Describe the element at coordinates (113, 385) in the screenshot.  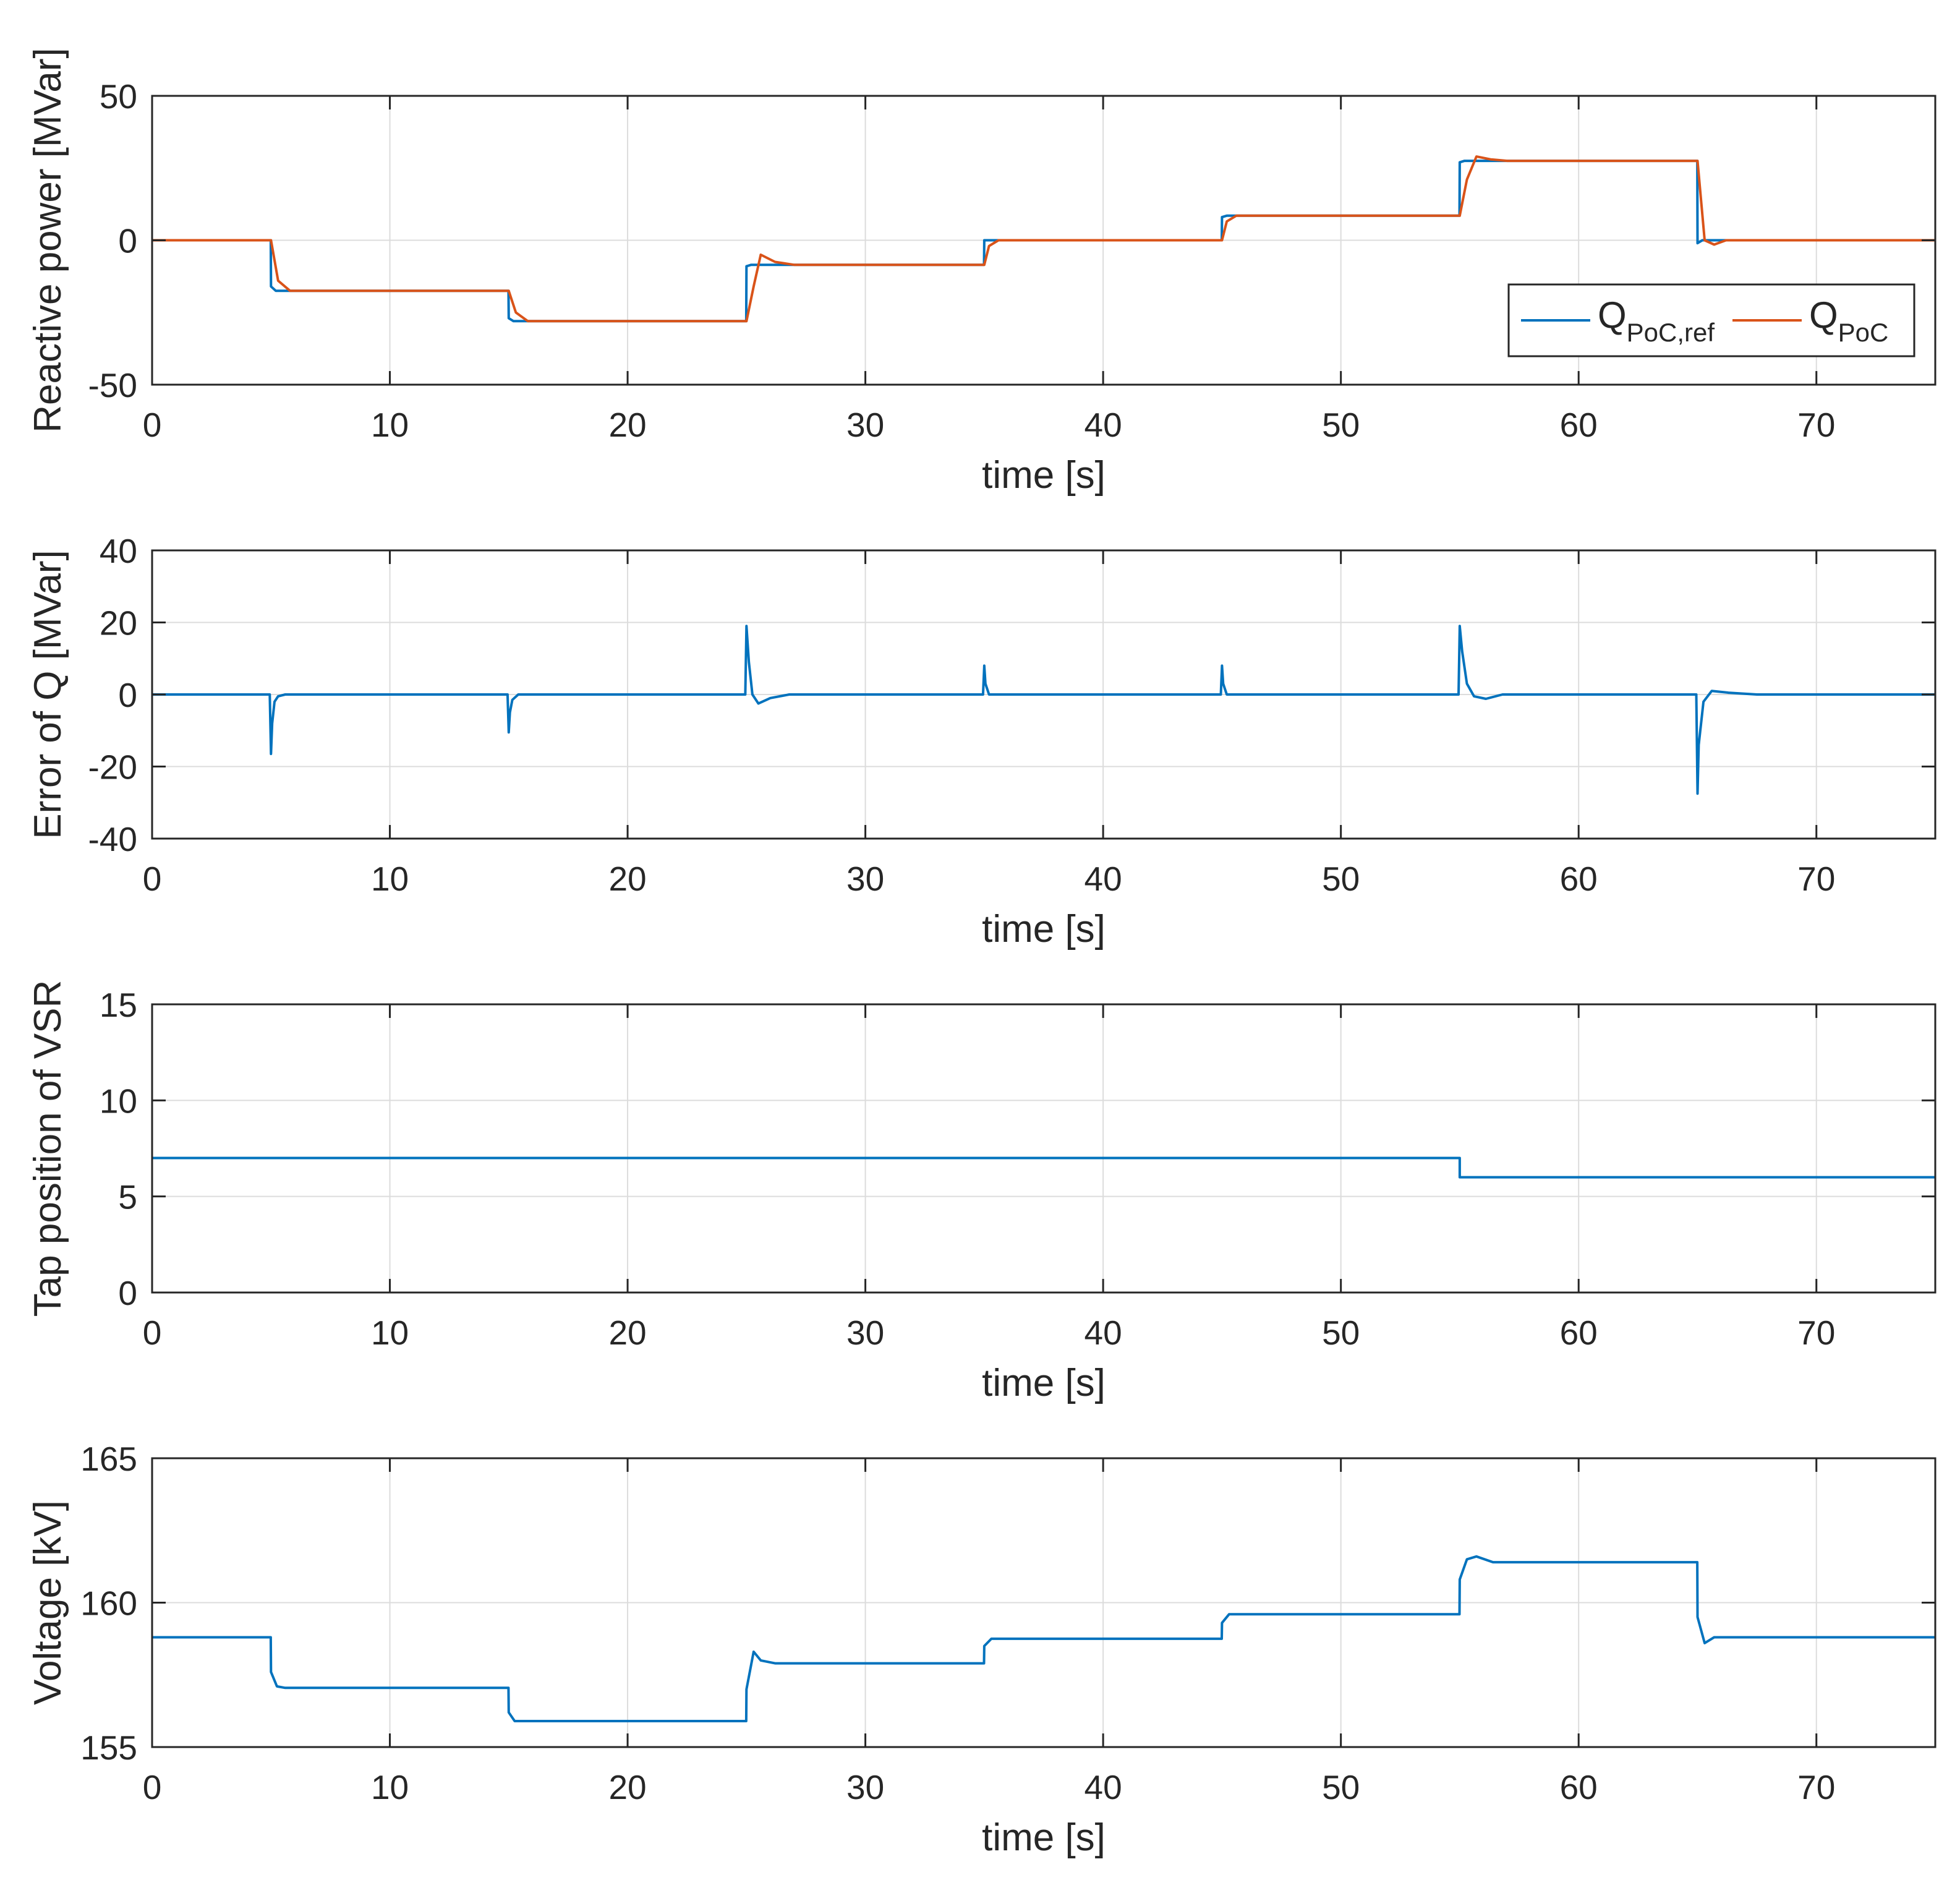
I see `y-tick-label: -50` at that location.